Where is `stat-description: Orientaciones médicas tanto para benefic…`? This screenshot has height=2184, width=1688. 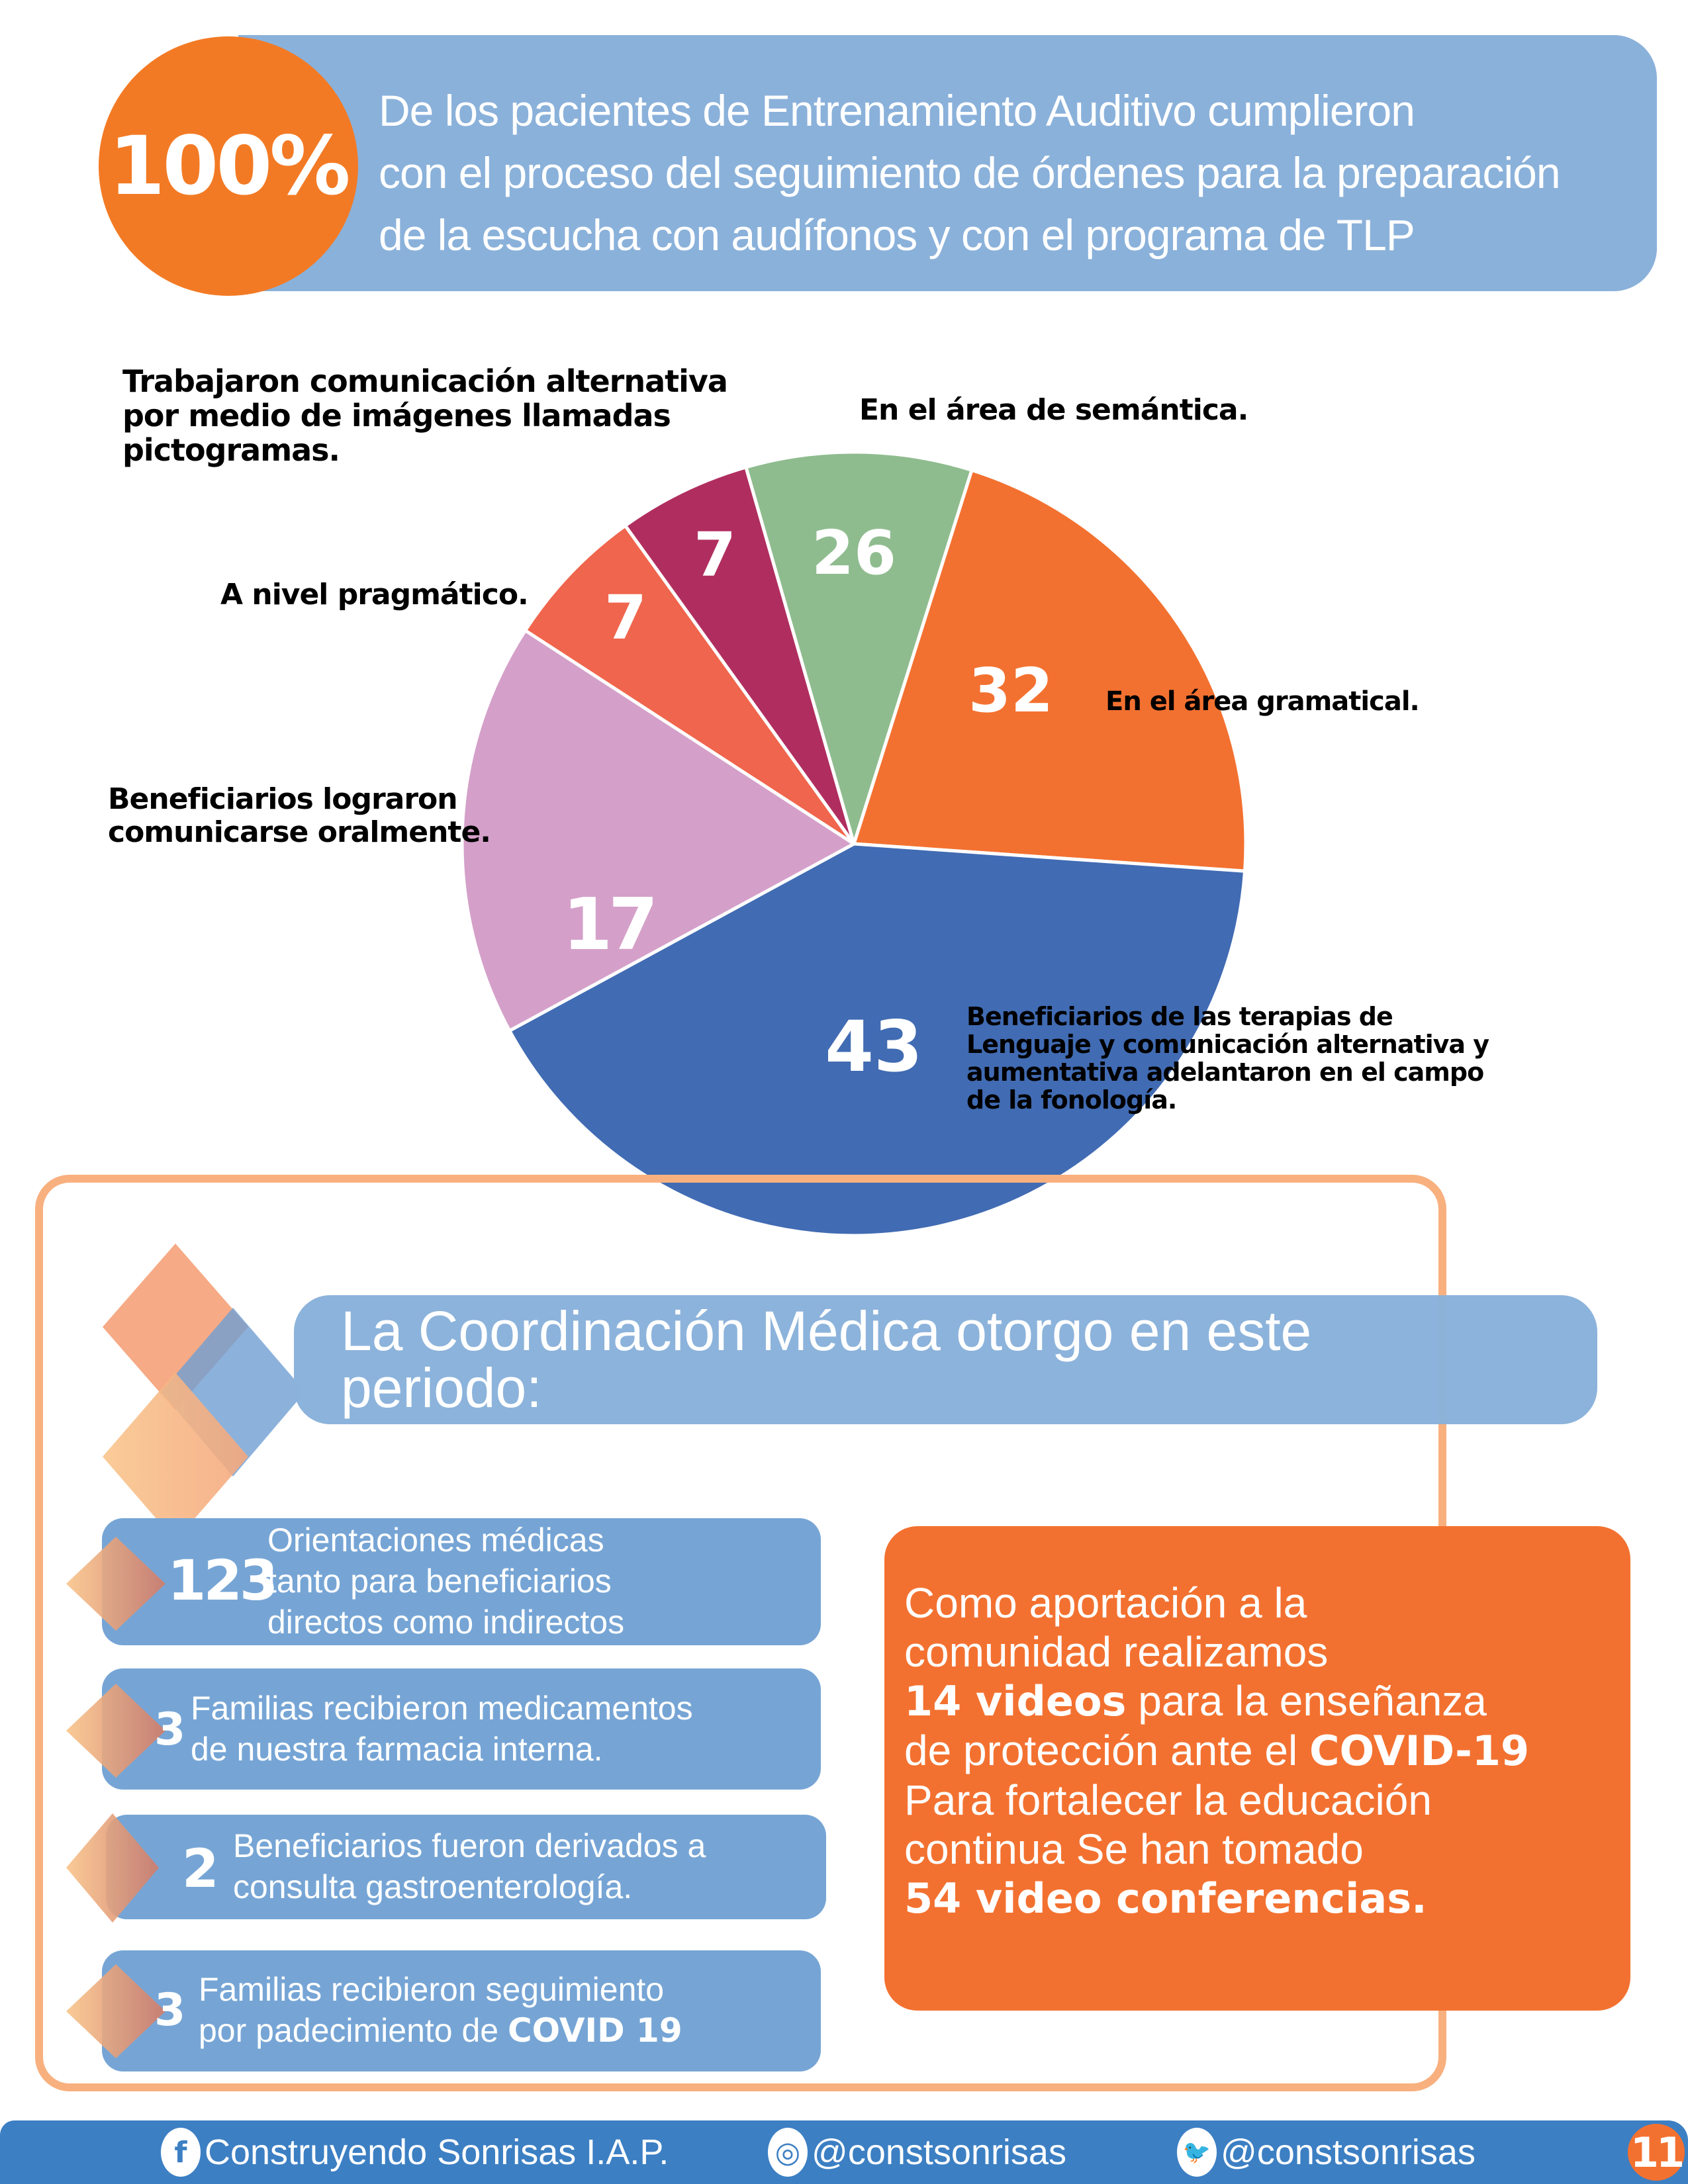
stat-description: Orientaciones médicas tanto para benefic… is located at coordinates (445, 1581).